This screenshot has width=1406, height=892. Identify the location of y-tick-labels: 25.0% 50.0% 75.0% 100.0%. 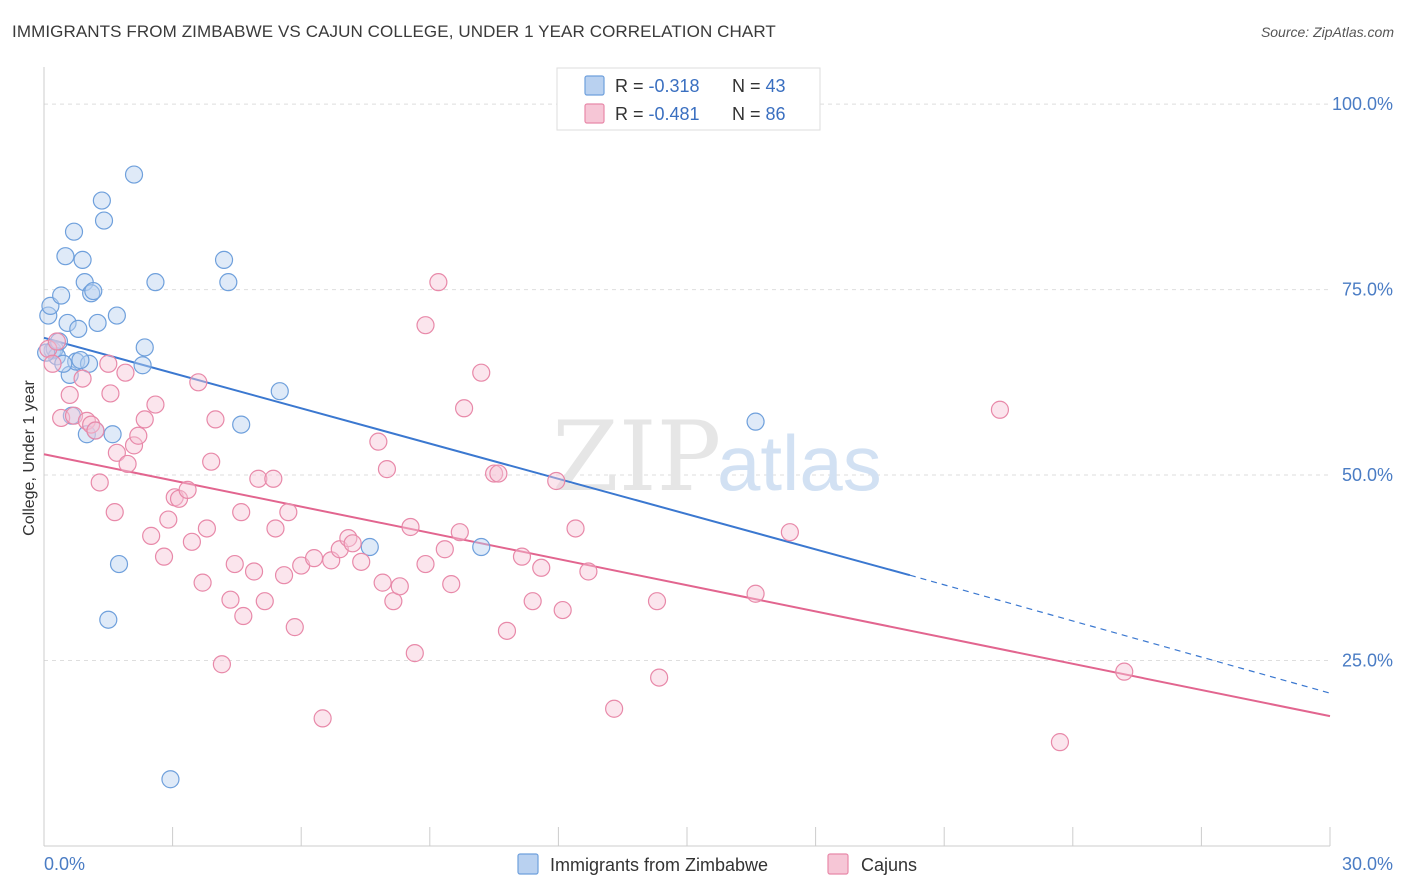
(1362, 382).